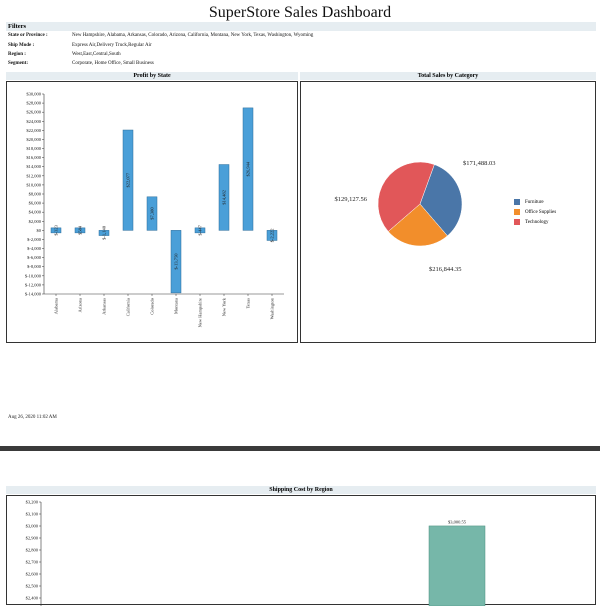 This screenshot has height=611, width=600. I want to click on x-tick-label: California, so click(128, 307).